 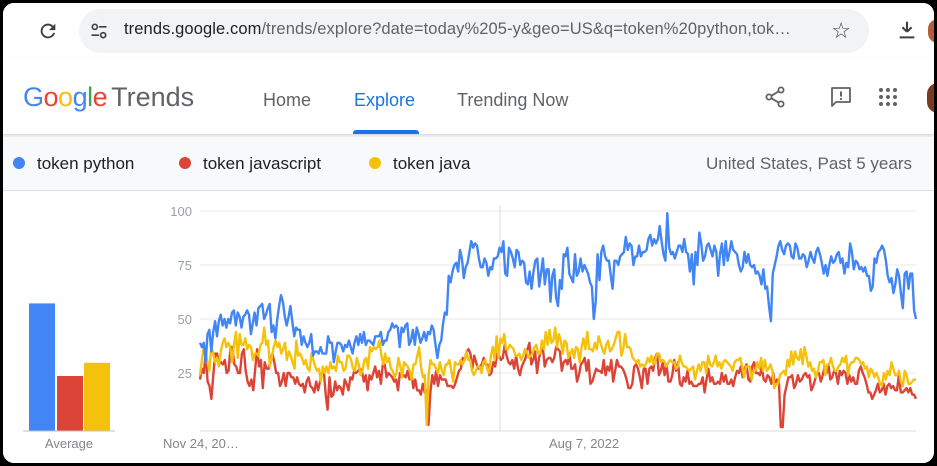 What do you see at coordinates (930, 98) in the screenshot?
I see `account-avatar` at bounding box center [930, 98].